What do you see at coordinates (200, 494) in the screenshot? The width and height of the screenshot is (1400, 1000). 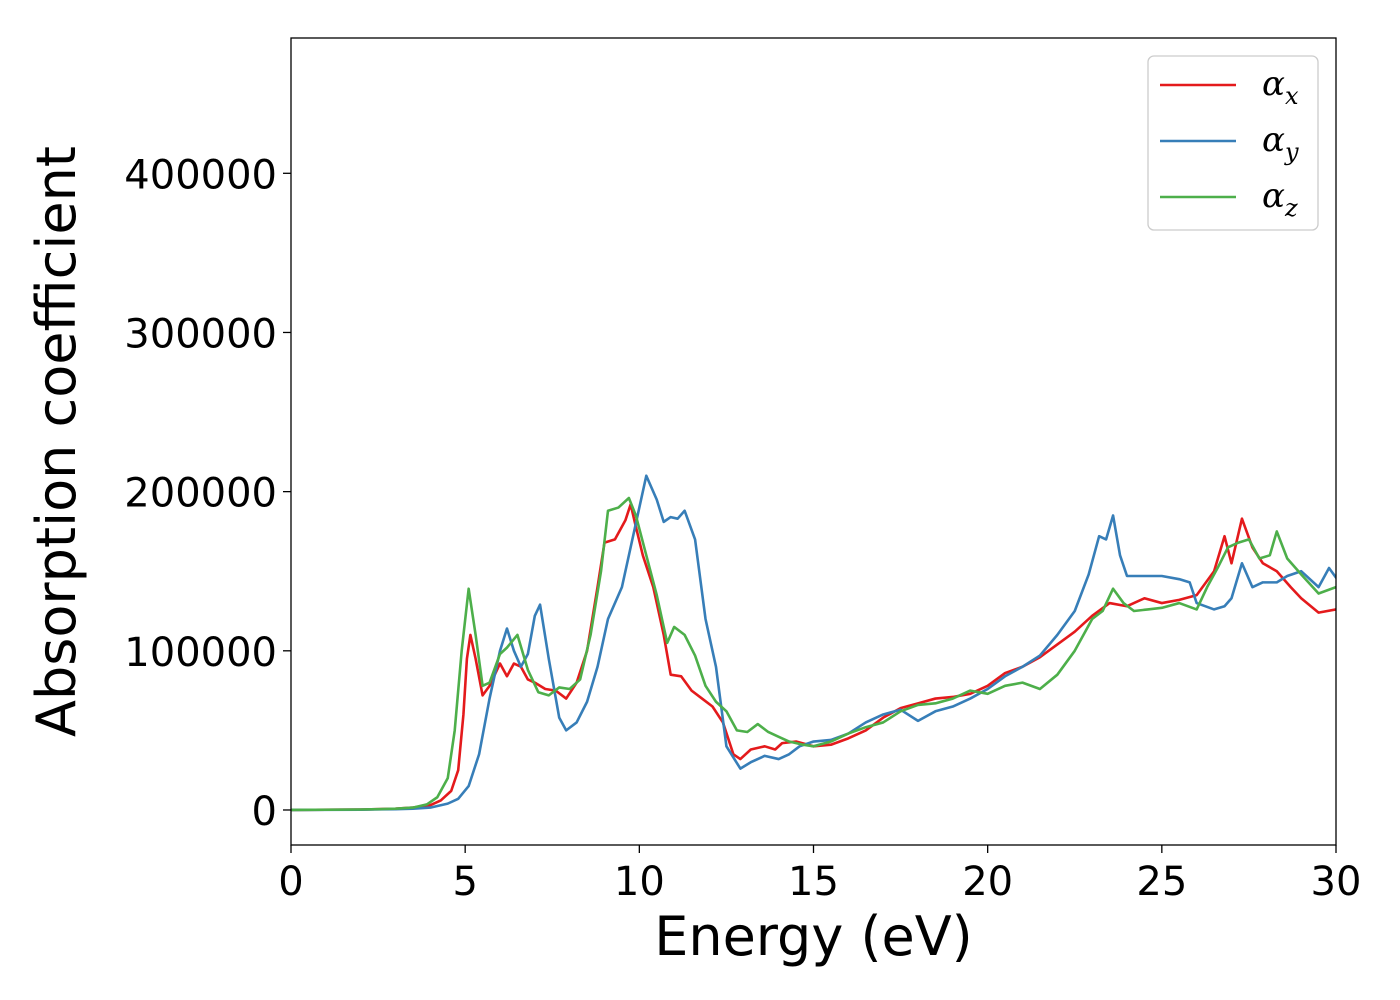 I see `y-tick-label: 200000` at bounding box center [200, 494].